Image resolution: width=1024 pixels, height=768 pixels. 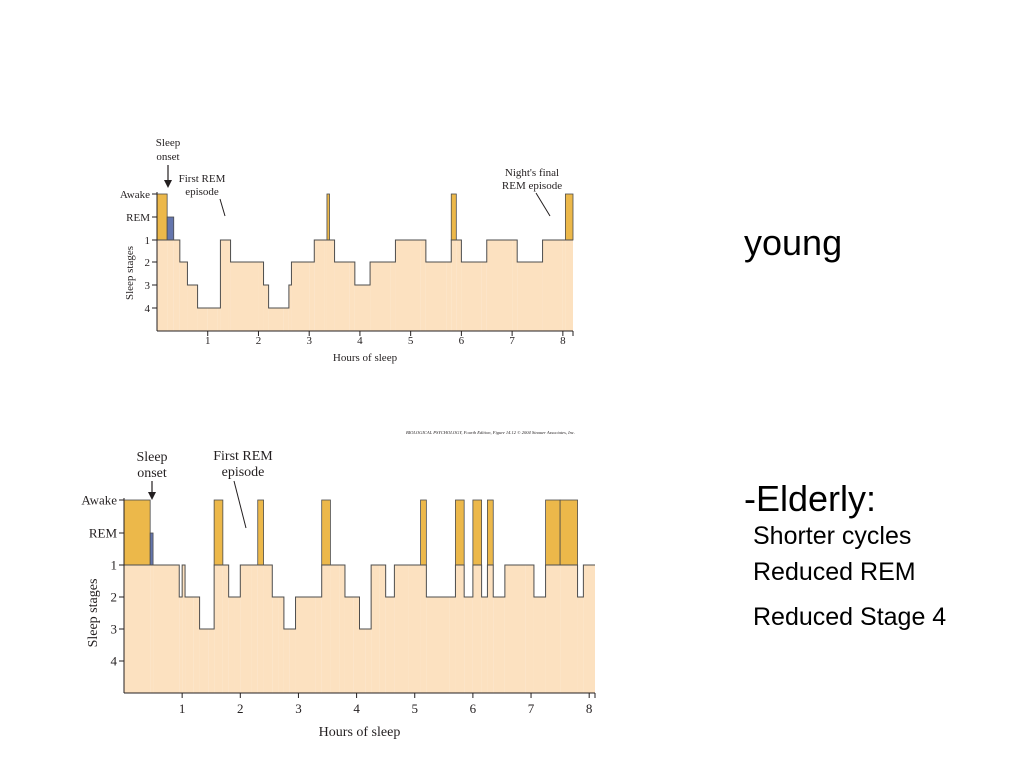 What do you see at coordinates (832, 536) in the screenshot?
I see `elderly-point-shorter-cycles: Shorter cycles` at bounding box center [832, 536].